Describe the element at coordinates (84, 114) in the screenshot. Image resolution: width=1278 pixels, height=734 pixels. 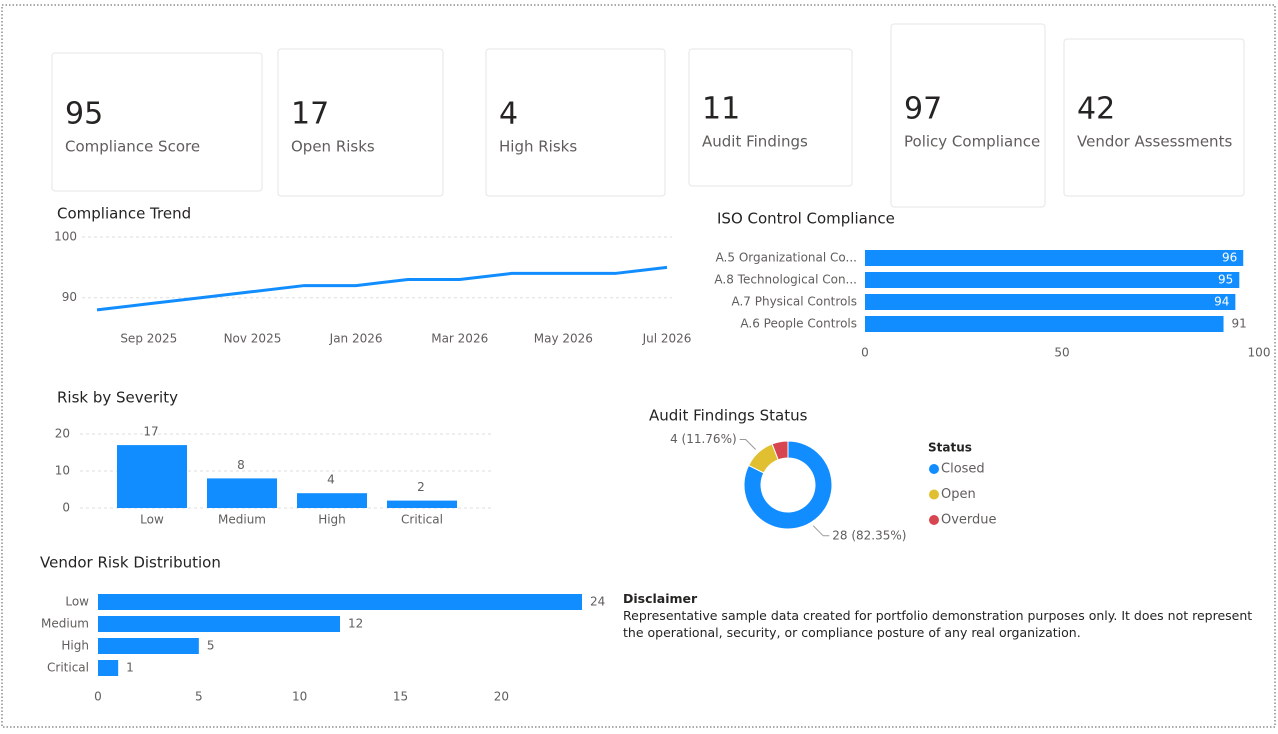
I see `kpi-value: 95` at that location.